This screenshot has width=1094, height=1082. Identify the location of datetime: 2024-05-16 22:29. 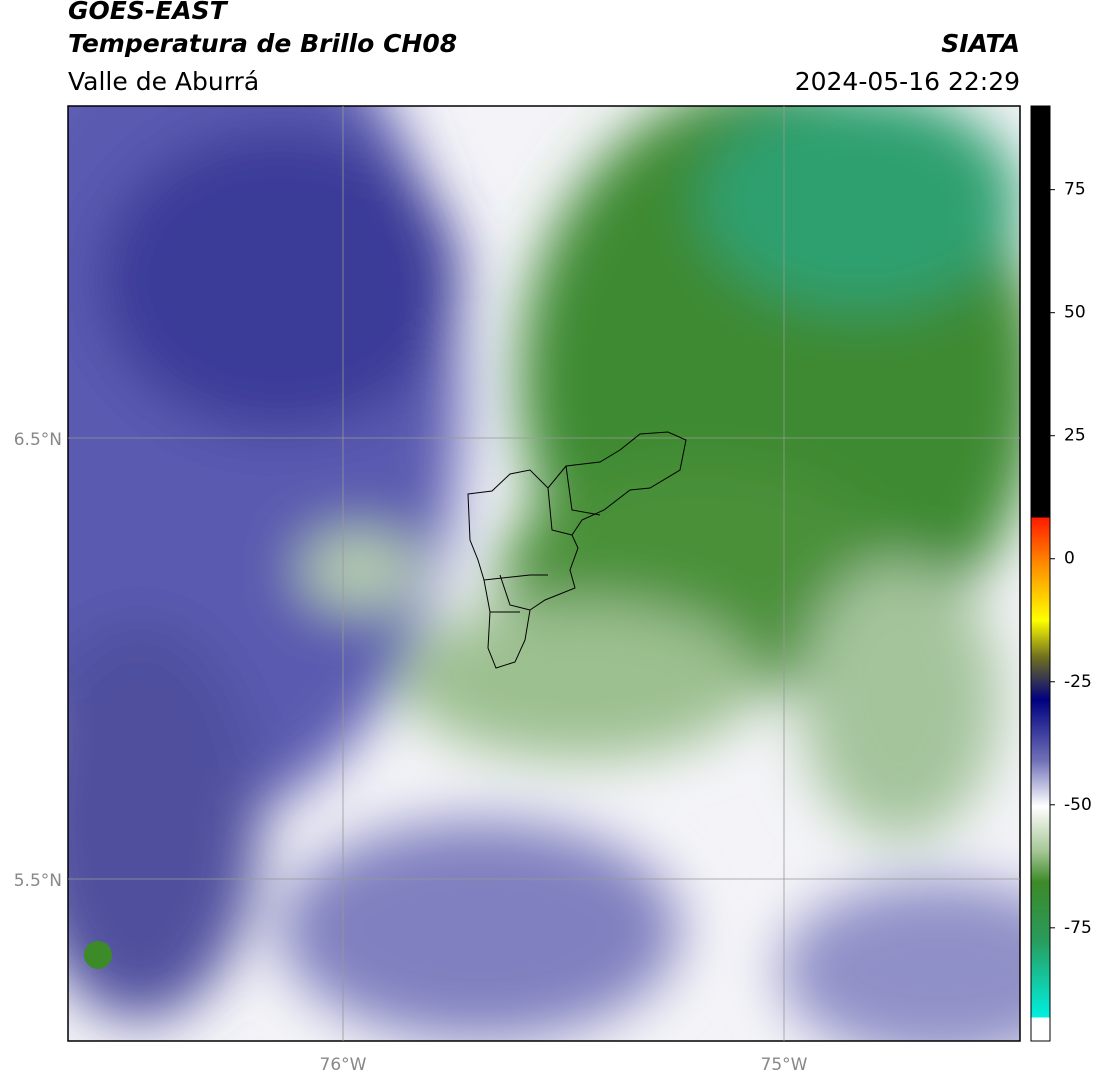
(907, 81).